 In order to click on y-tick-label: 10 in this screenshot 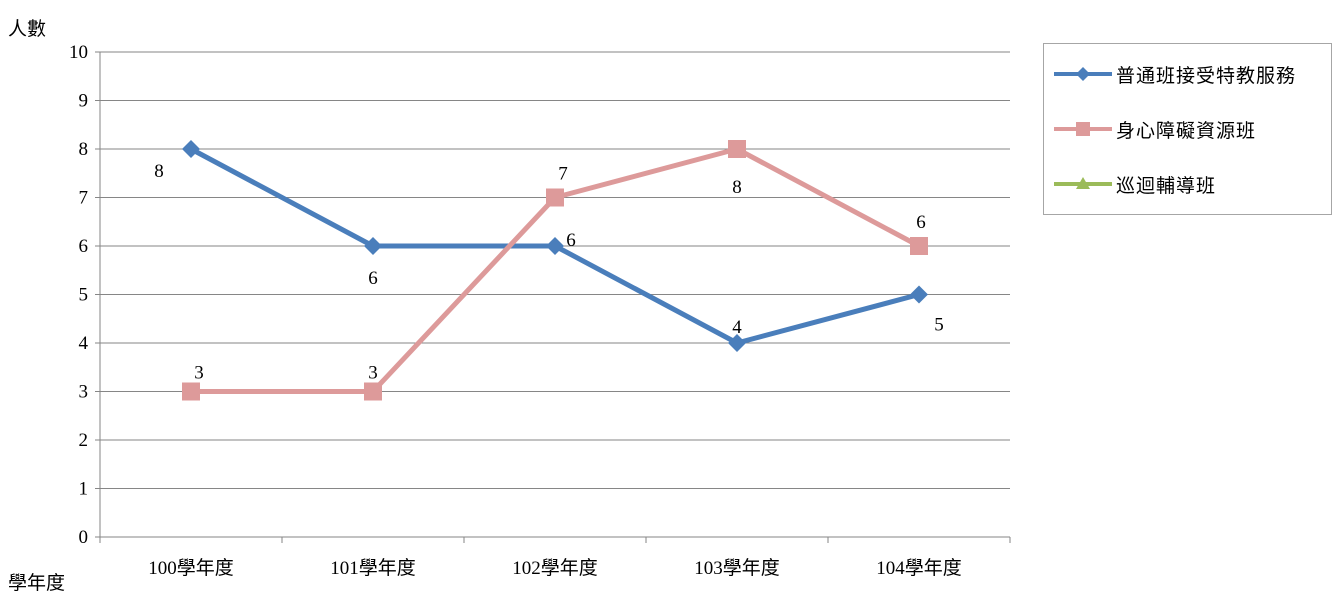, I will do `click(78, 52)`.